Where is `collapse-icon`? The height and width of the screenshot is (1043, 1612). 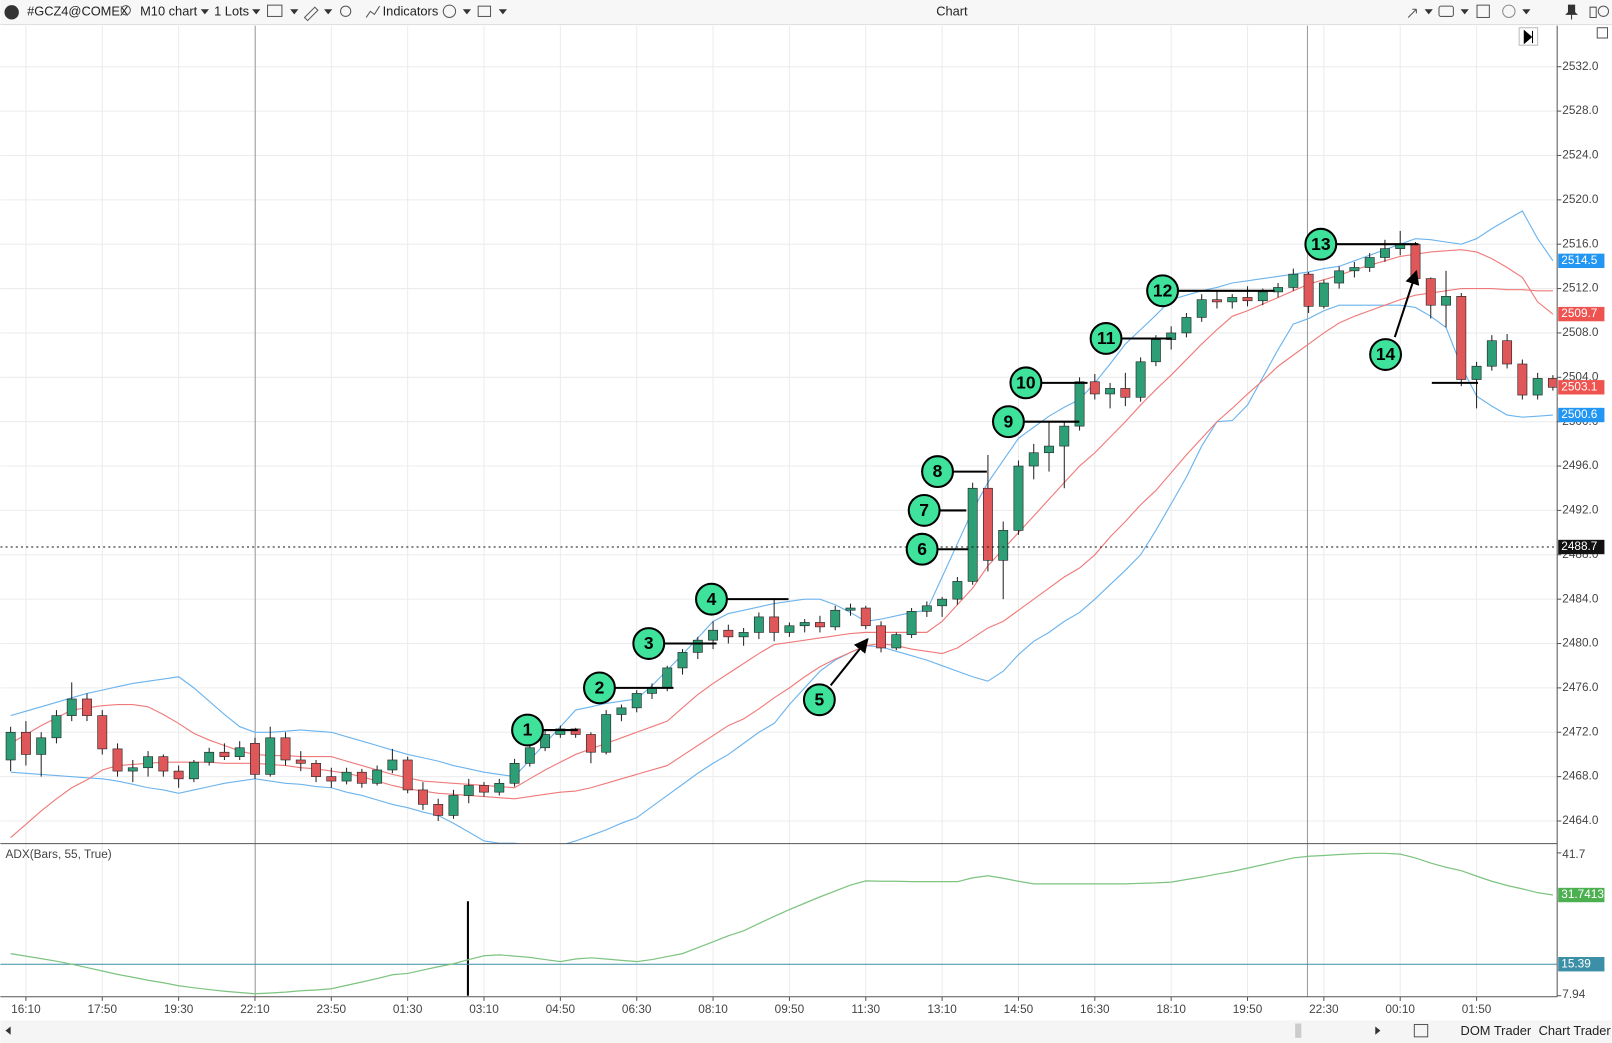
collapse-icon is located at coordinates (1412, 13).